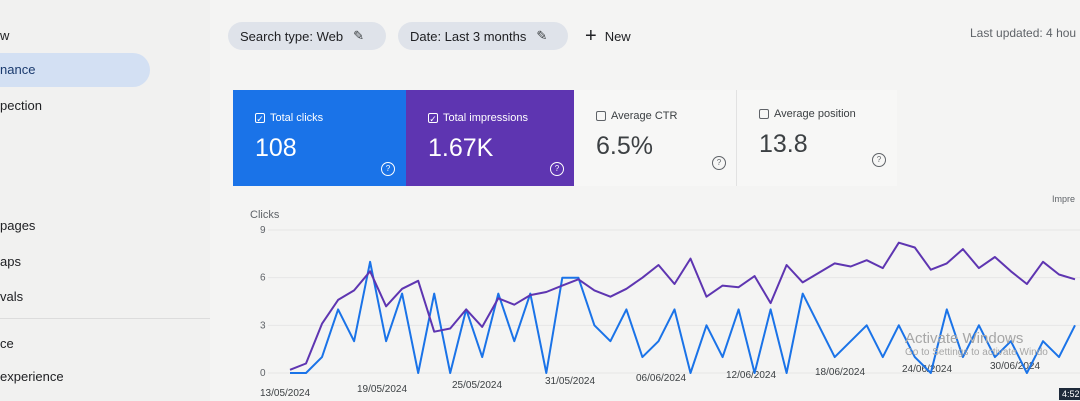  Describe the element at coordinates (297, 118) in the screenshot. I see `total-clicks-label: Total clicks` at that location.